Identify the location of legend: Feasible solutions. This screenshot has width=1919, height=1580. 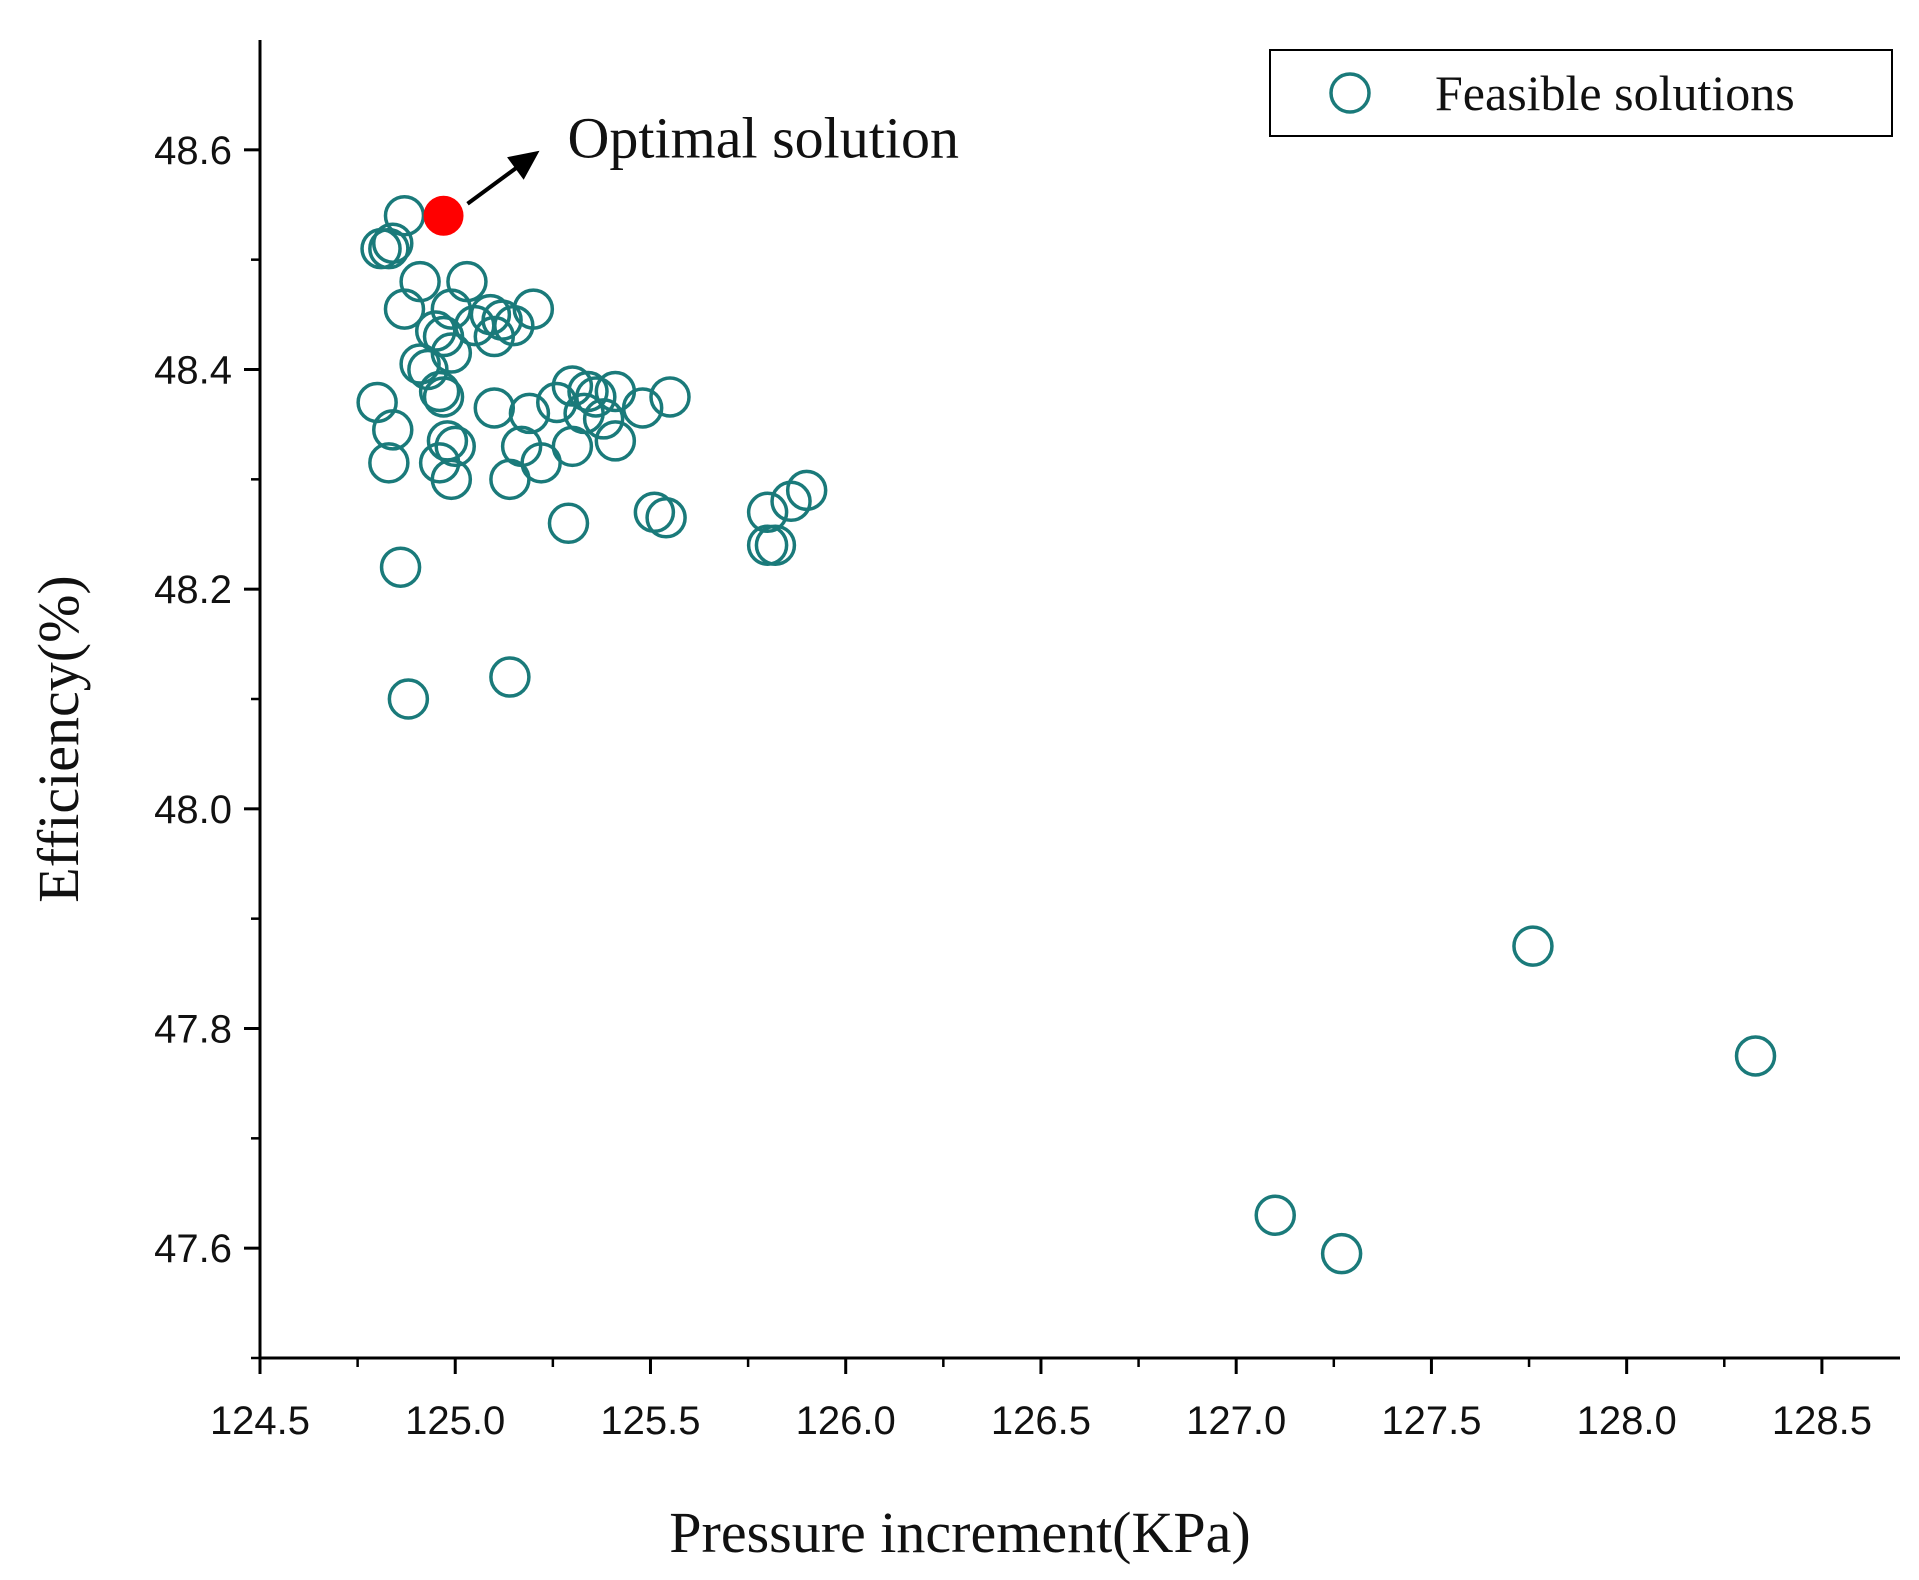
(1581, 93).